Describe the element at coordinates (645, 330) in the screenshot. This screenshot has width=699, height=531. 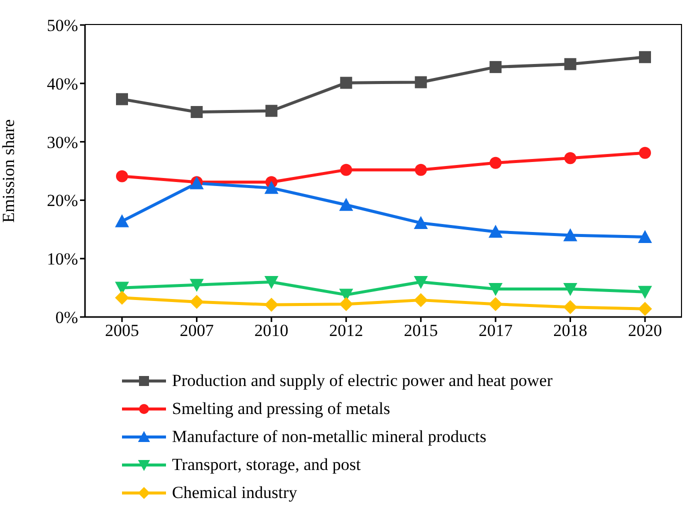
I see `x-tick-label: 2020` at that location.